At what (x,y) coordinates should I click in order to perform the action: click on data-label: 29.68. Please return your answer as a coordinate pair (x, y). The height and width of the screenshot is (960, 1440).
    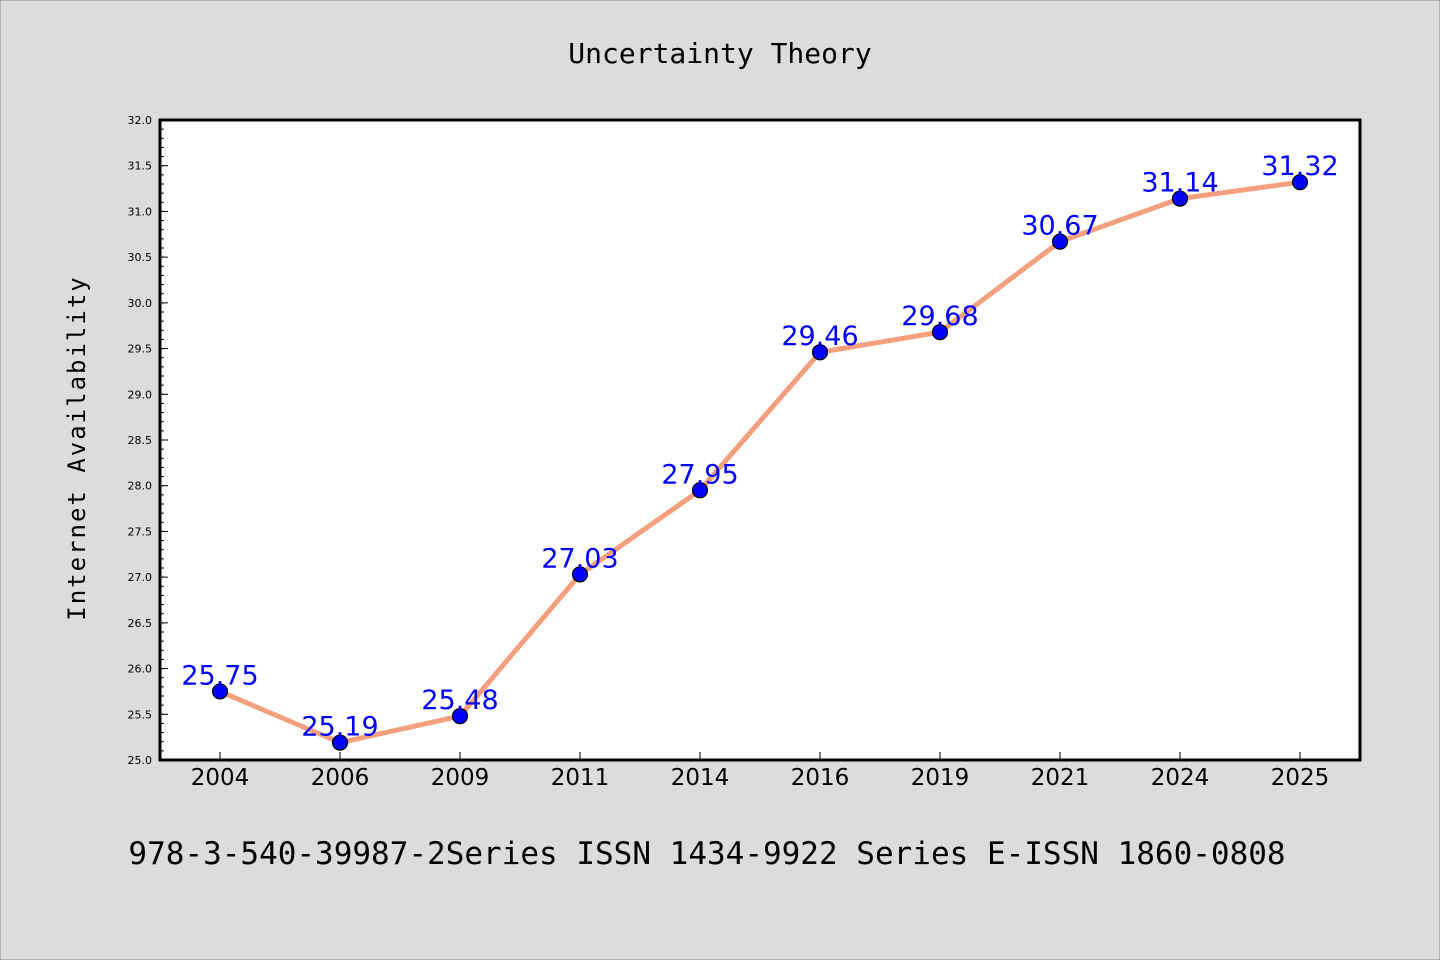
    Looking at the image, I should click on (939, 316).